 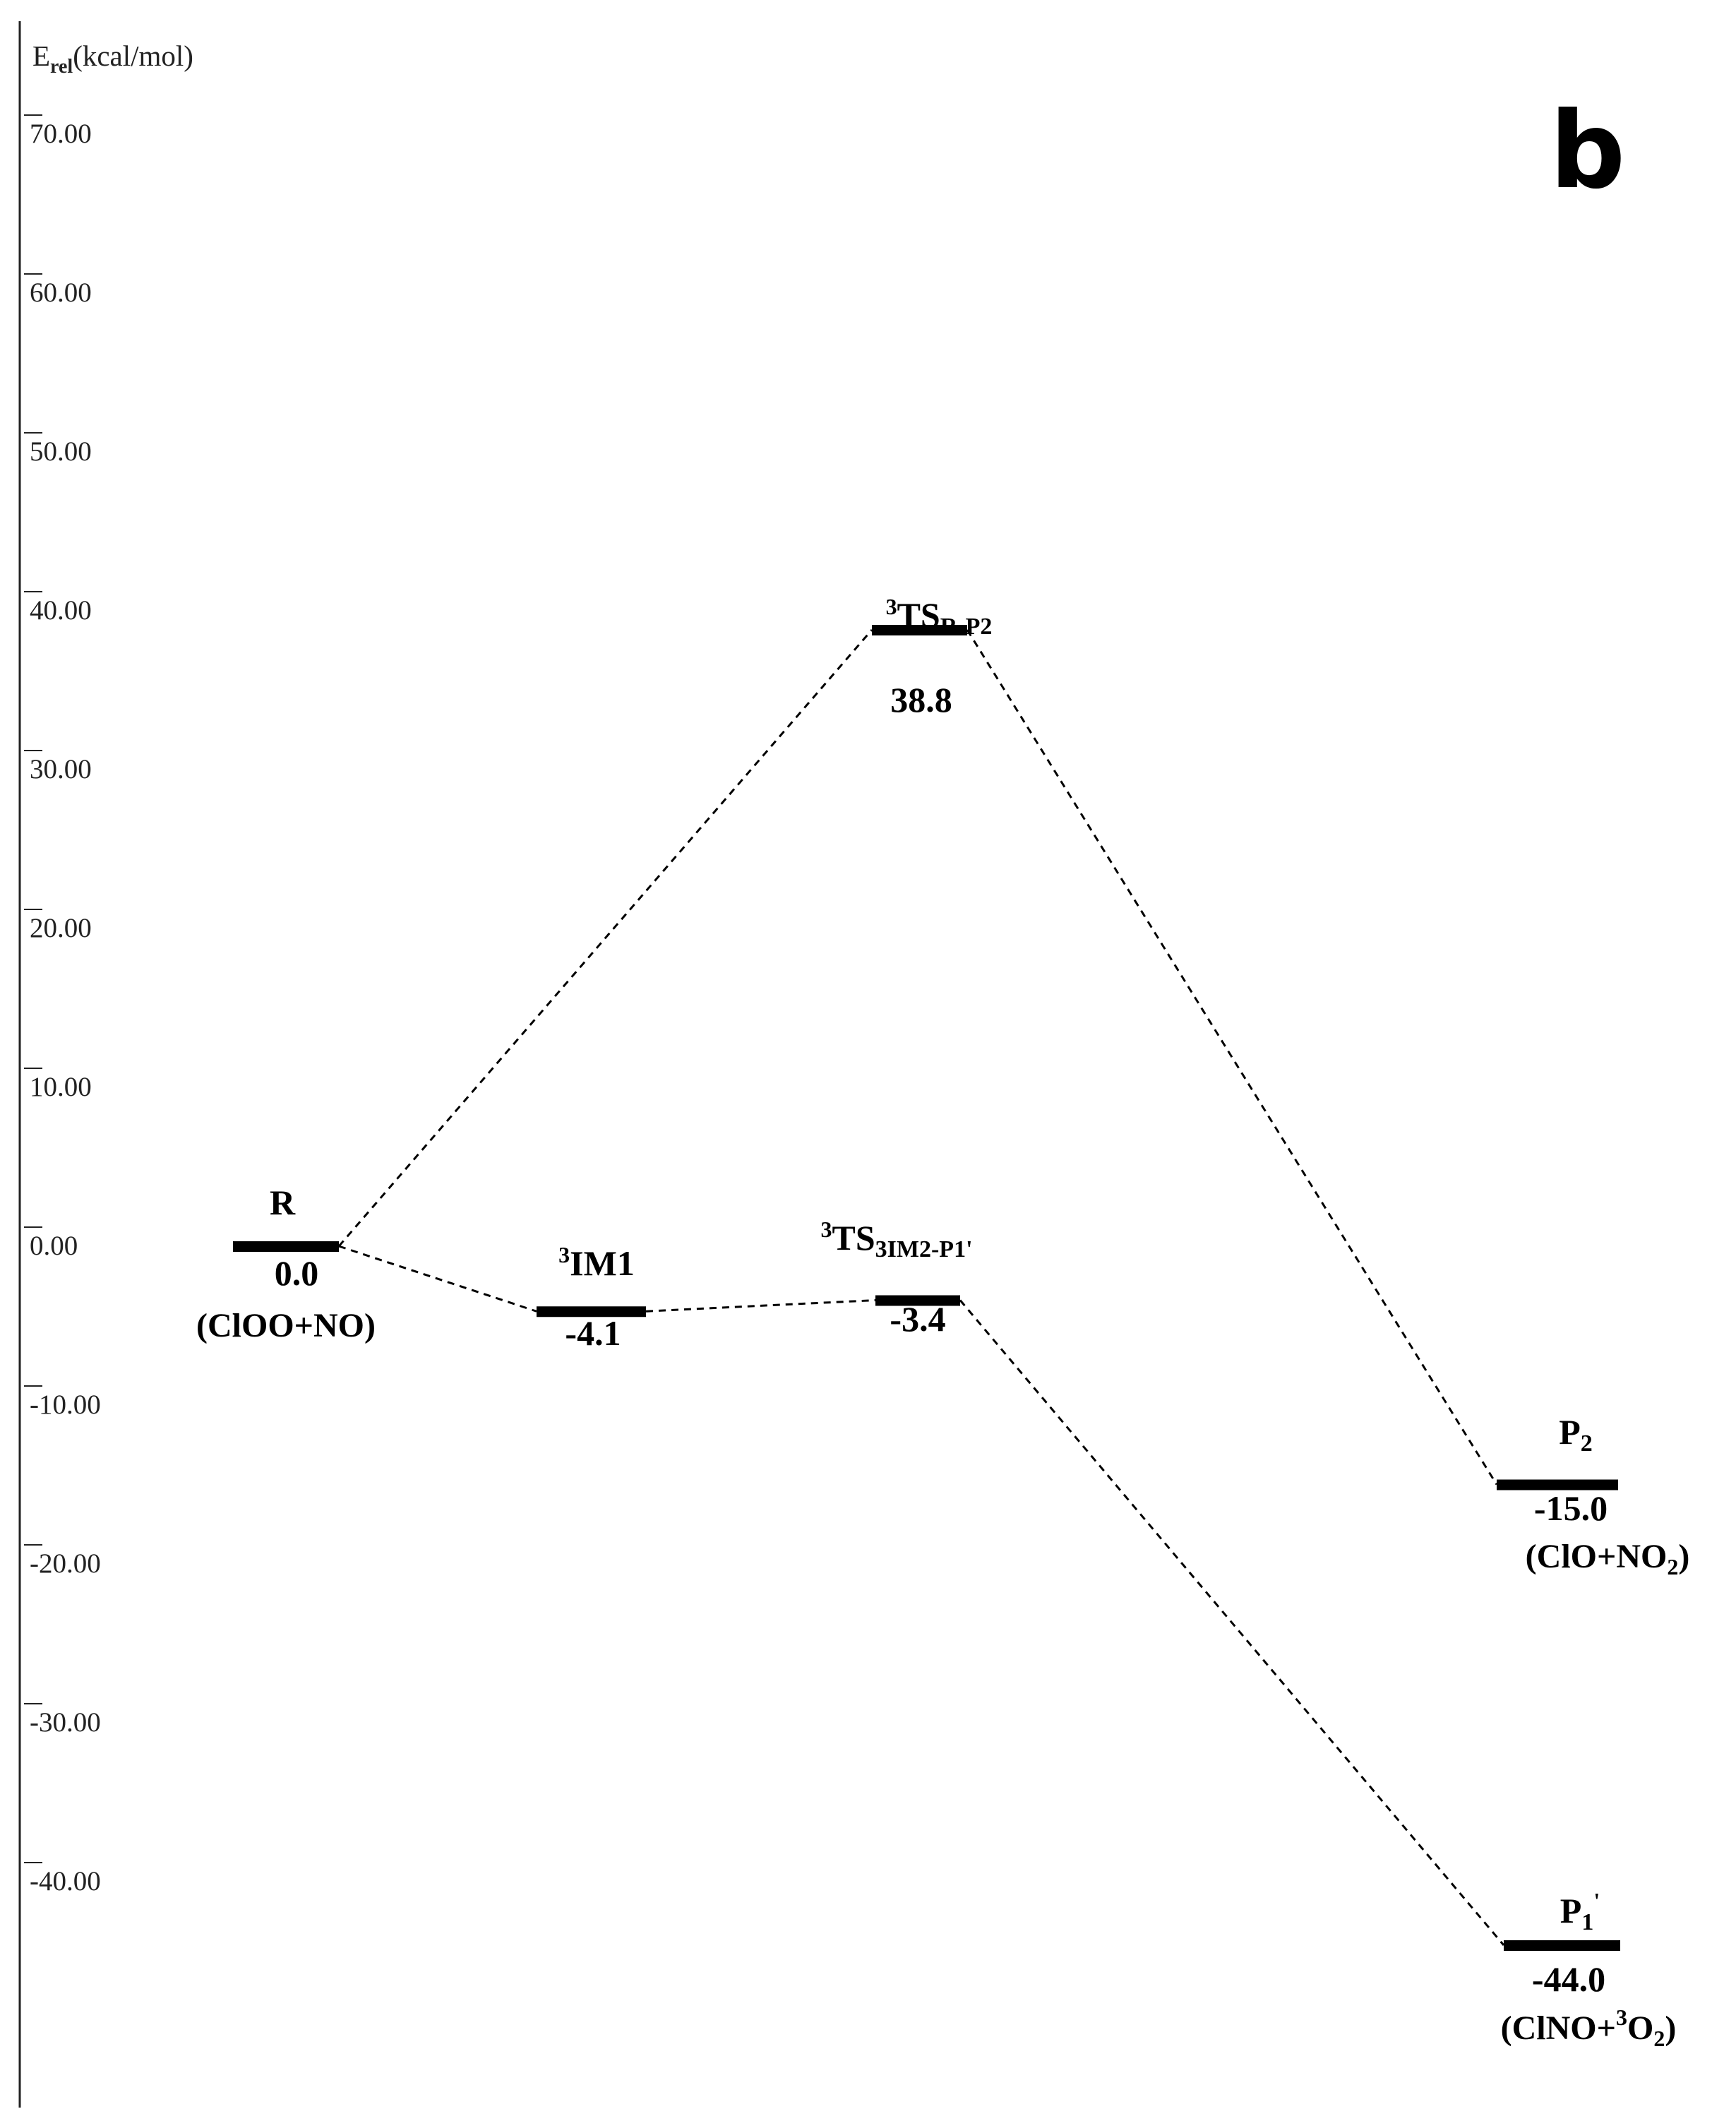 What do you see at coordinates (921, 699) in the screenshot?
I see `state-value-ts-r-p2: 38.8` at bounding box center [921, 699].